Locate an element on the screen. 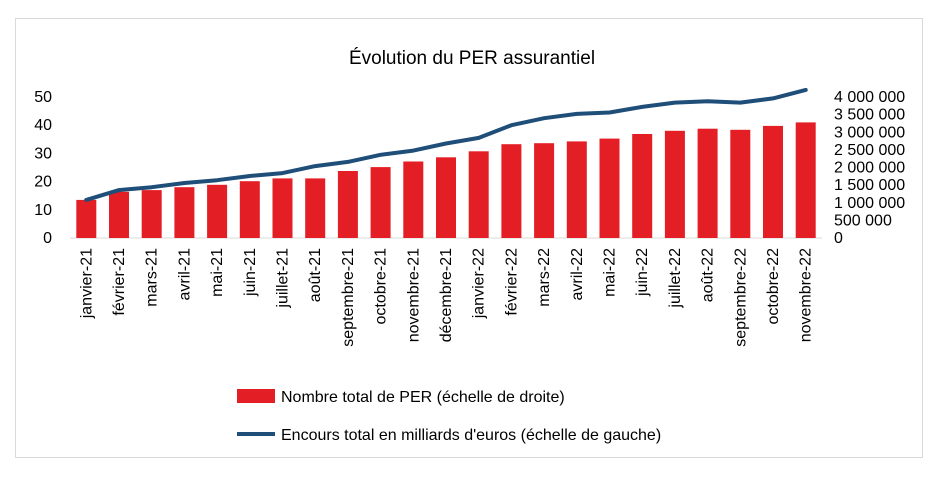 This screenshot has width=939, height=478. x-tick-label: janvier-21 is located at coordinates (86, 283).